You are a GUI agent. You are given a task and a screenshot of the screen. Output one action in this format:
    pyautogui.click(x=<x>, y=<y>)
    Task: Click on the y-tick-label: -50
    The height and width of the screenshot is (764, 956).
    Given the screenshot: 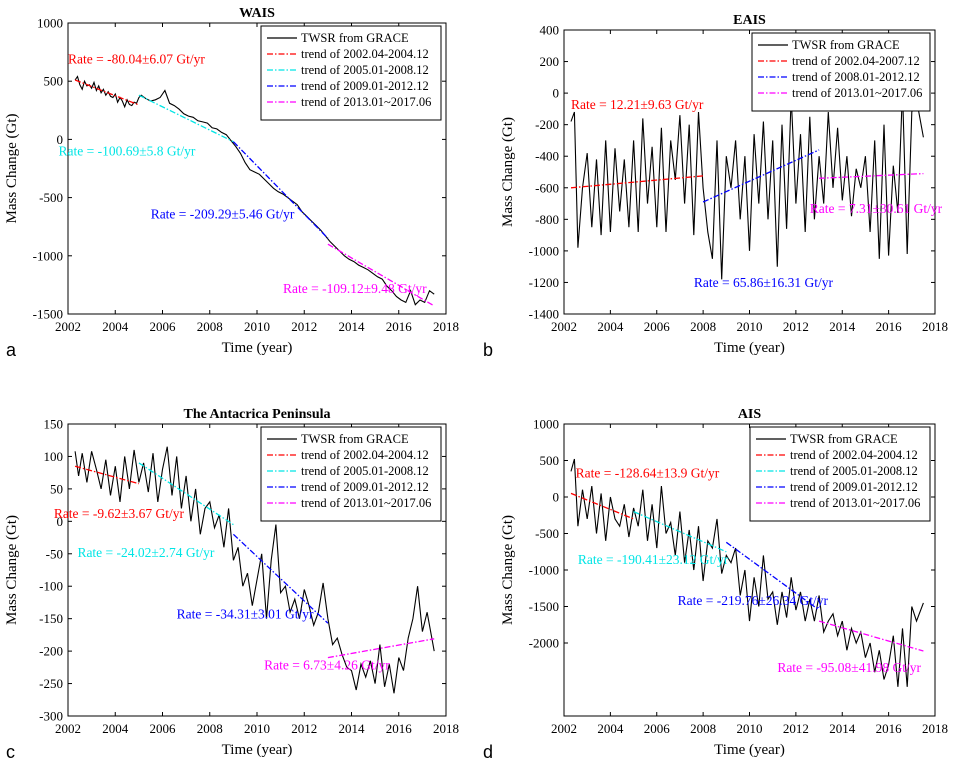 What is the action you would take?
    pyautogui.click(x=54, y=553)
    